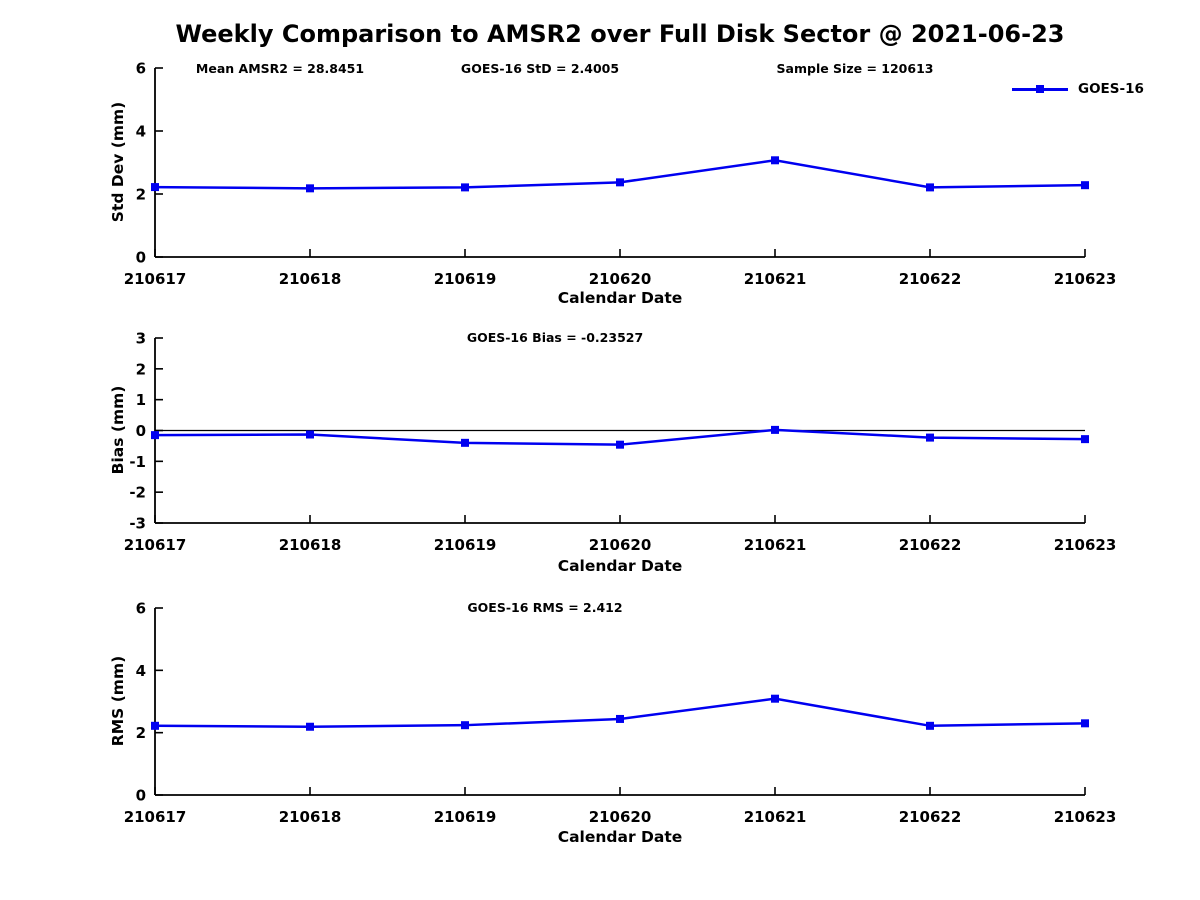 The image size is (1200, 900). Describe the element at coordinates (141, 339) in the screenshot. I see `y-tick-label: 3` at that location.